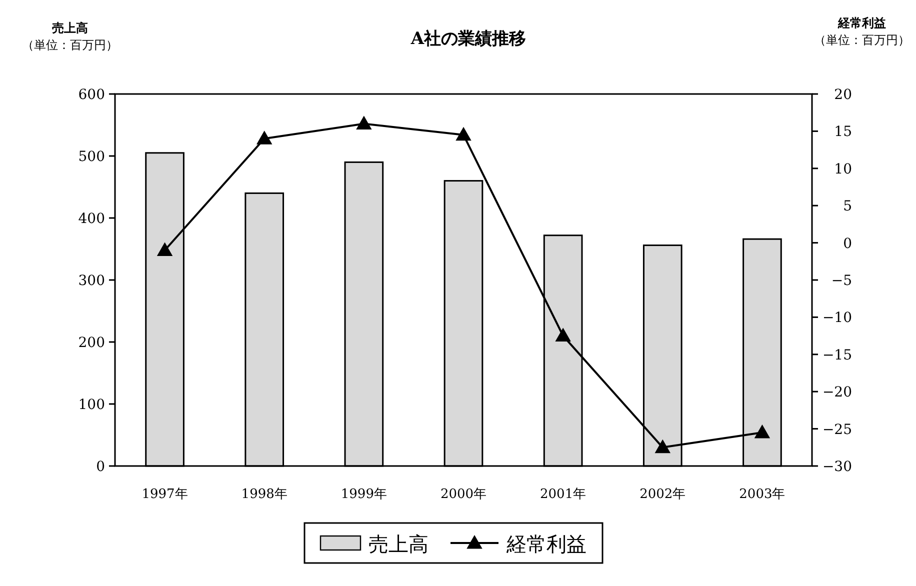 This screenshot has height=586, width=916. Describe the element at coordinates (837, 355) in the screenshot. I see `y2tick: −15` at that location.